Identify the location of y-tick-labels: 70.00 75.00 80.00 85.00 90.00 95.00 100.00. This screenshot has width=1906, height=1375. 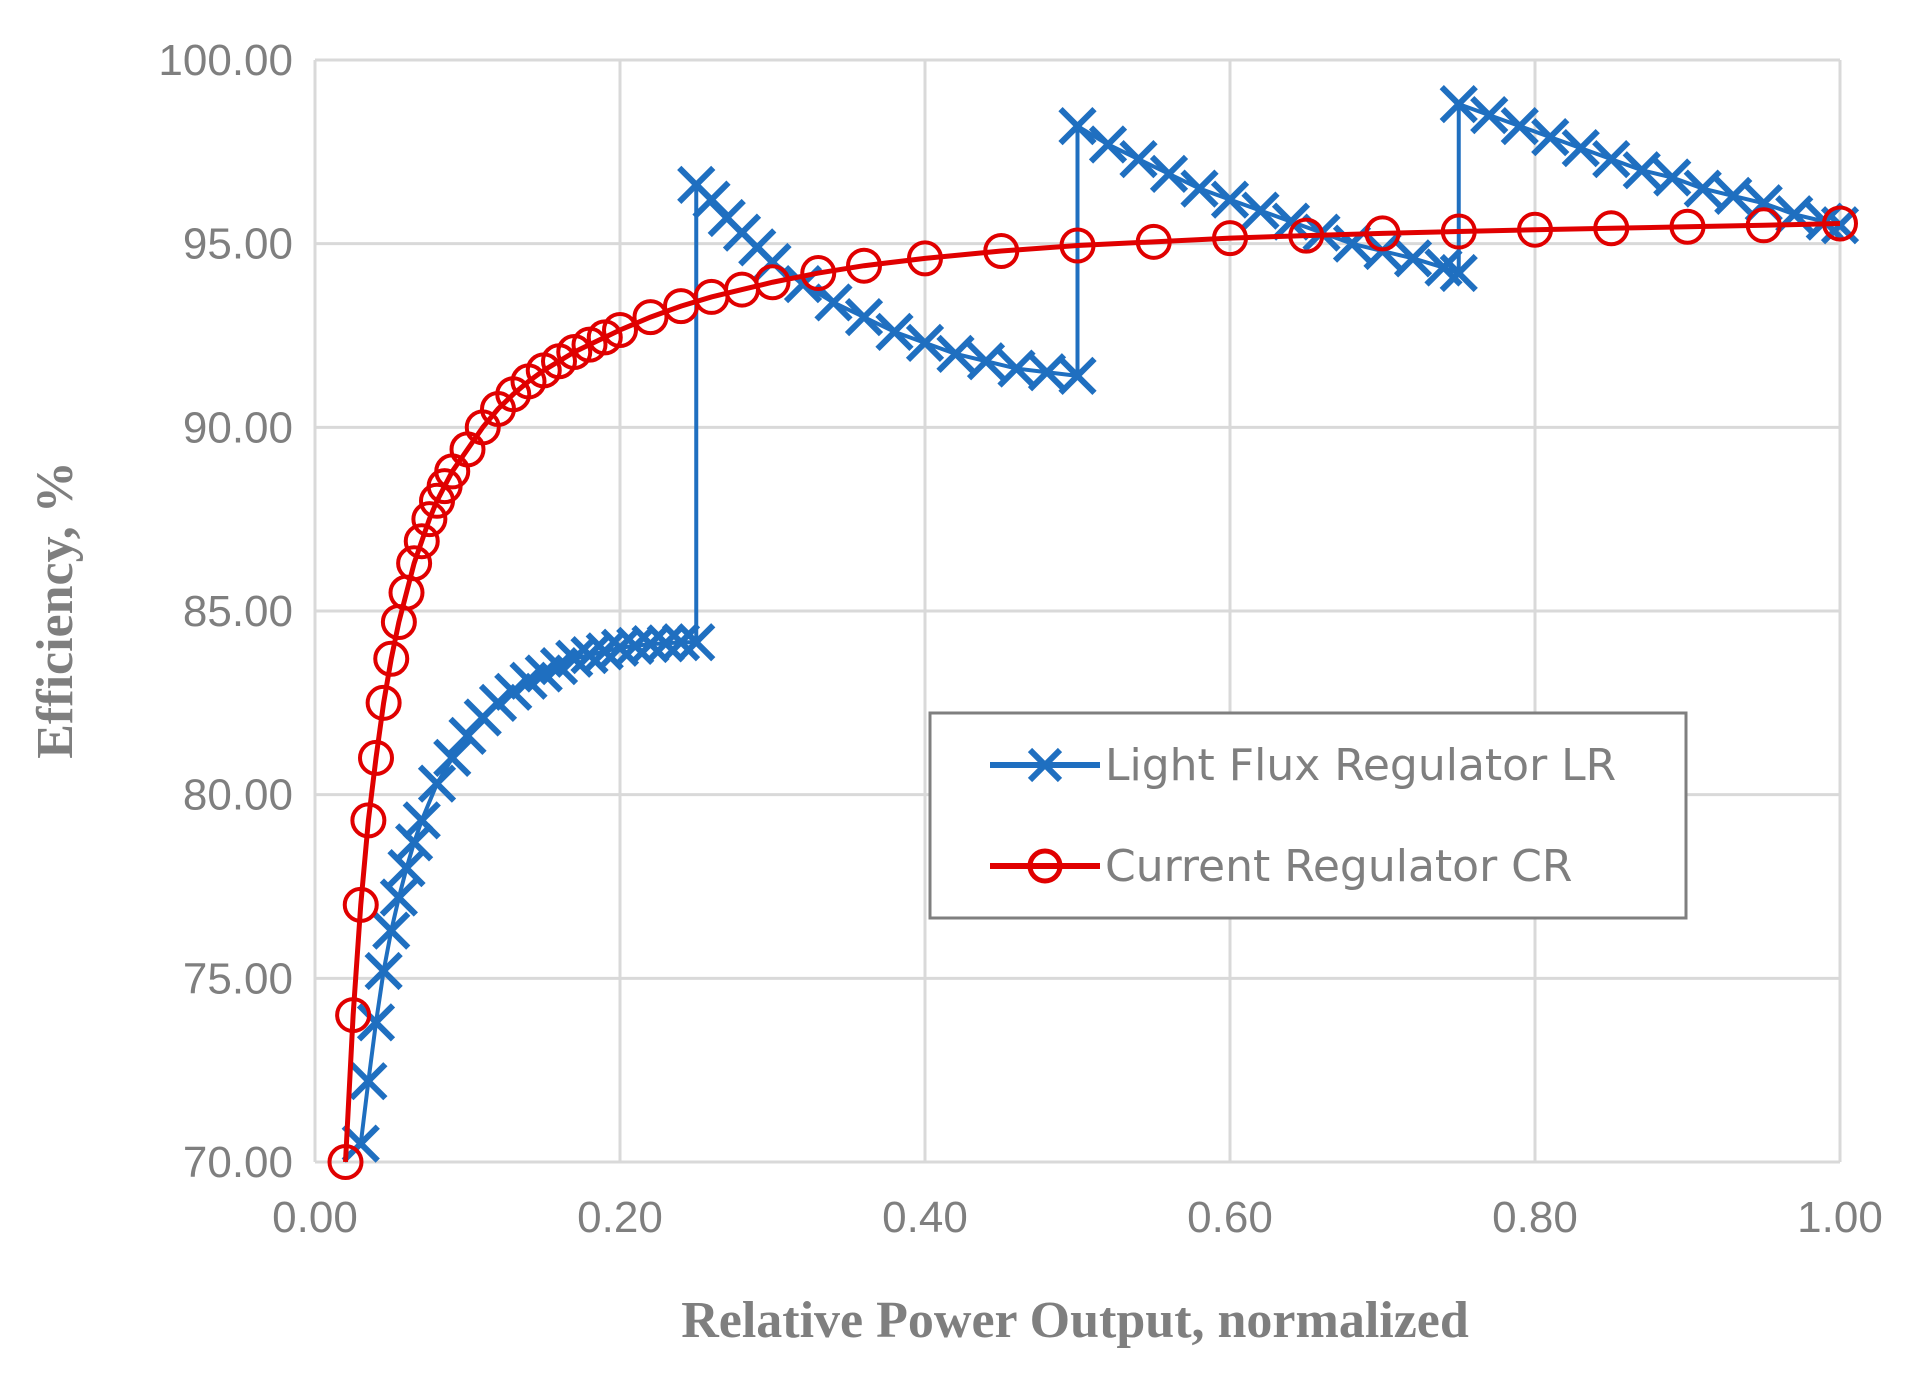
(225, 611).